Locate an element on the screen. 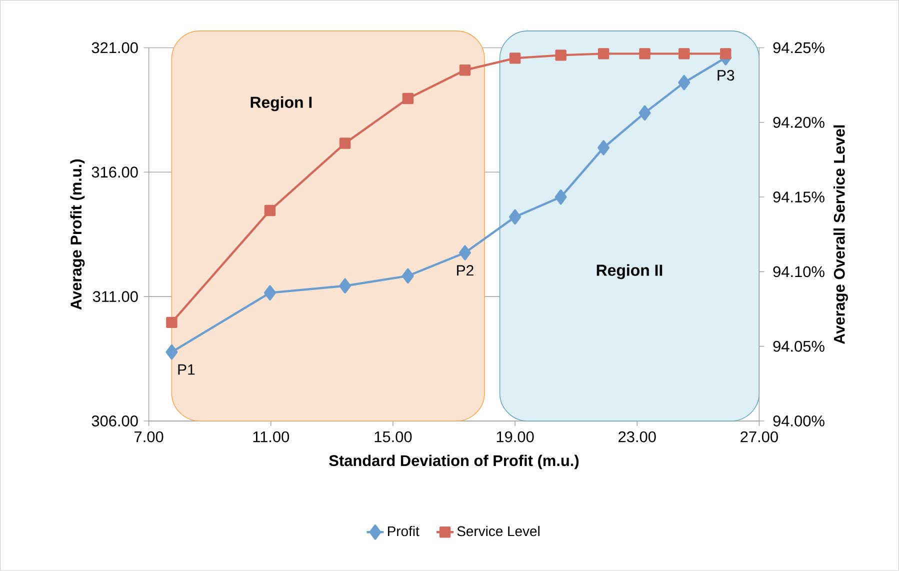  band-label: Region I is located at coordinates (281, 104).